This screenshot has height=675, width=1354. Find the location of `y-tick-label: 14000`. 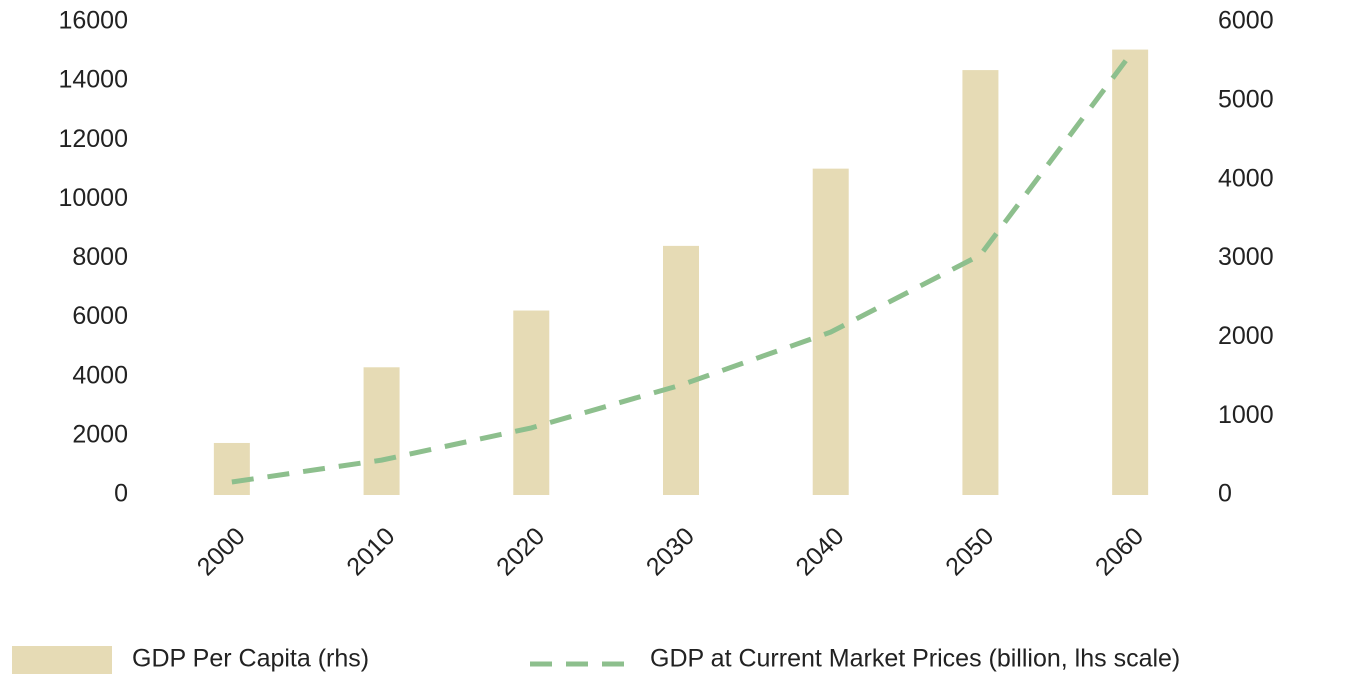

y-tick-label: 14000 is located at coordinates (93, 80).